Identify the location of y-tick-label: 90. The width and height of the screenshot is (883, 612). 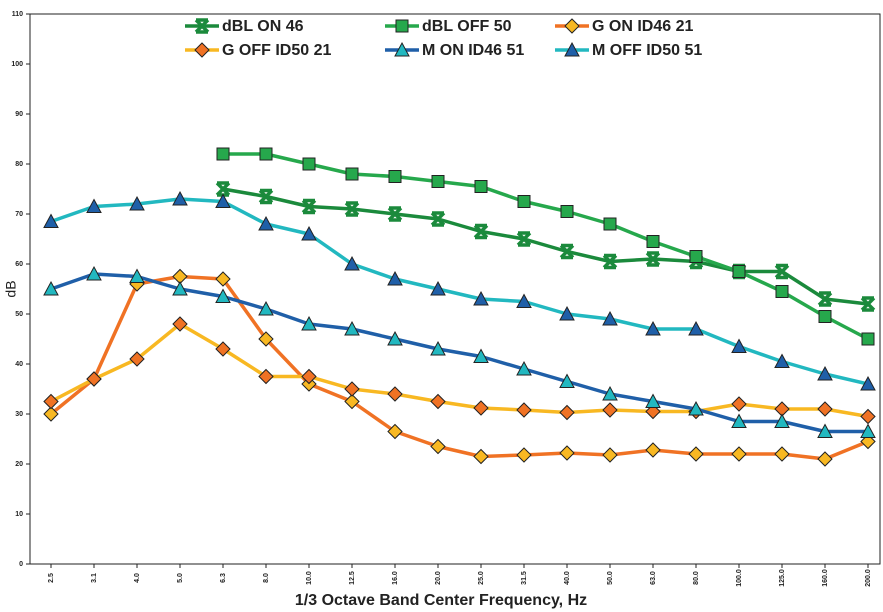
(19, 114).